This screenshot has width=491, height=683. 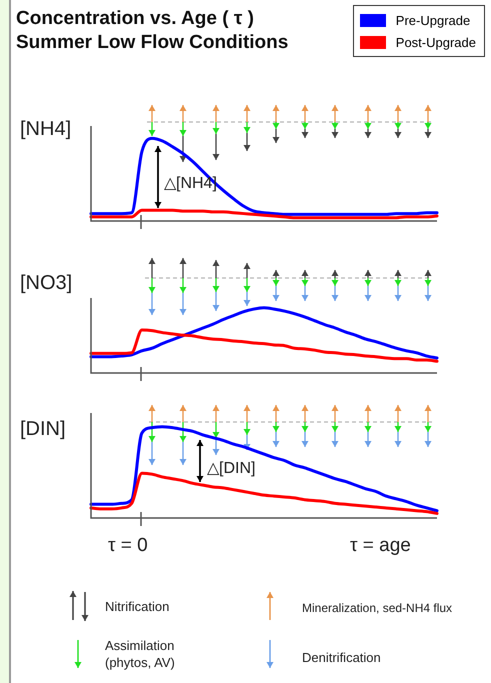 I want to click on text: Denitrification, so click(x=341, y=657).